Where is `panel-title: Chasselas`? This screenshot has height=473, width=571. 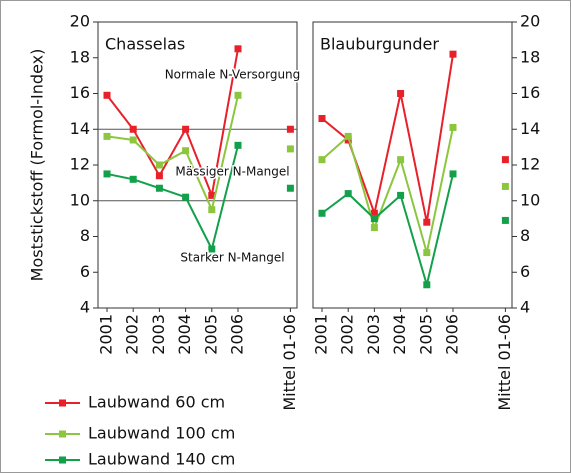
panel-title: Chasselas is located at coordinates (145, 44).